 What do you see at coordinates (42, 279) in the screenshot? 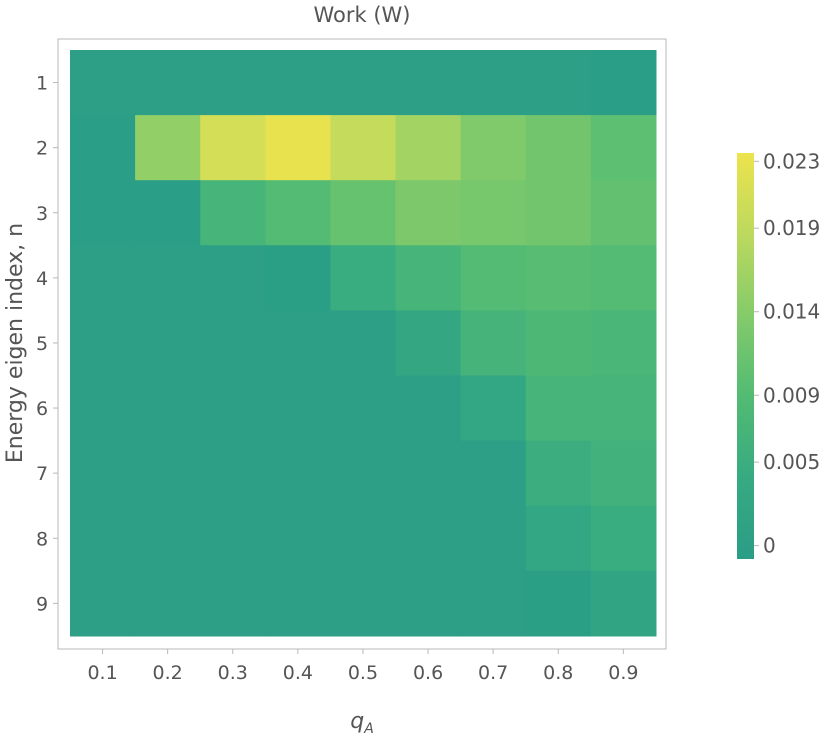
I see `y-tick-label: 4` at bounding box center [42, 279].